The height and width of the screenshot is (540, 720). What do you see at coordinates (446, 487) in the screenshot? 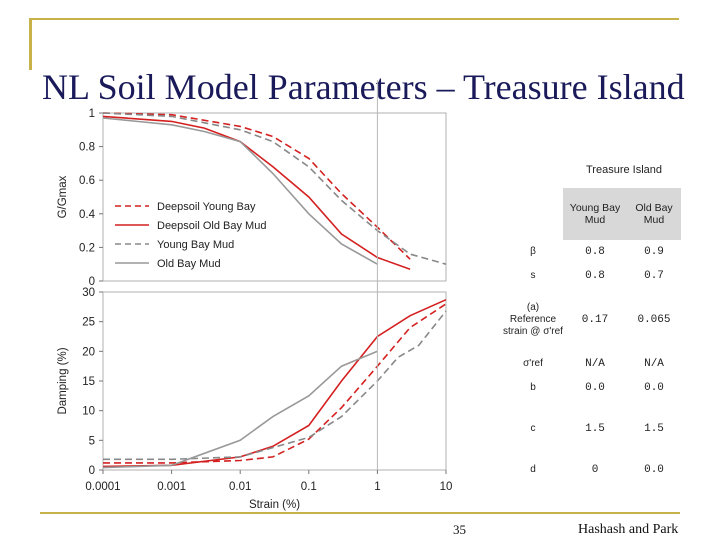
I see `x-tick-label: 10` at bounding box center [446, 487].